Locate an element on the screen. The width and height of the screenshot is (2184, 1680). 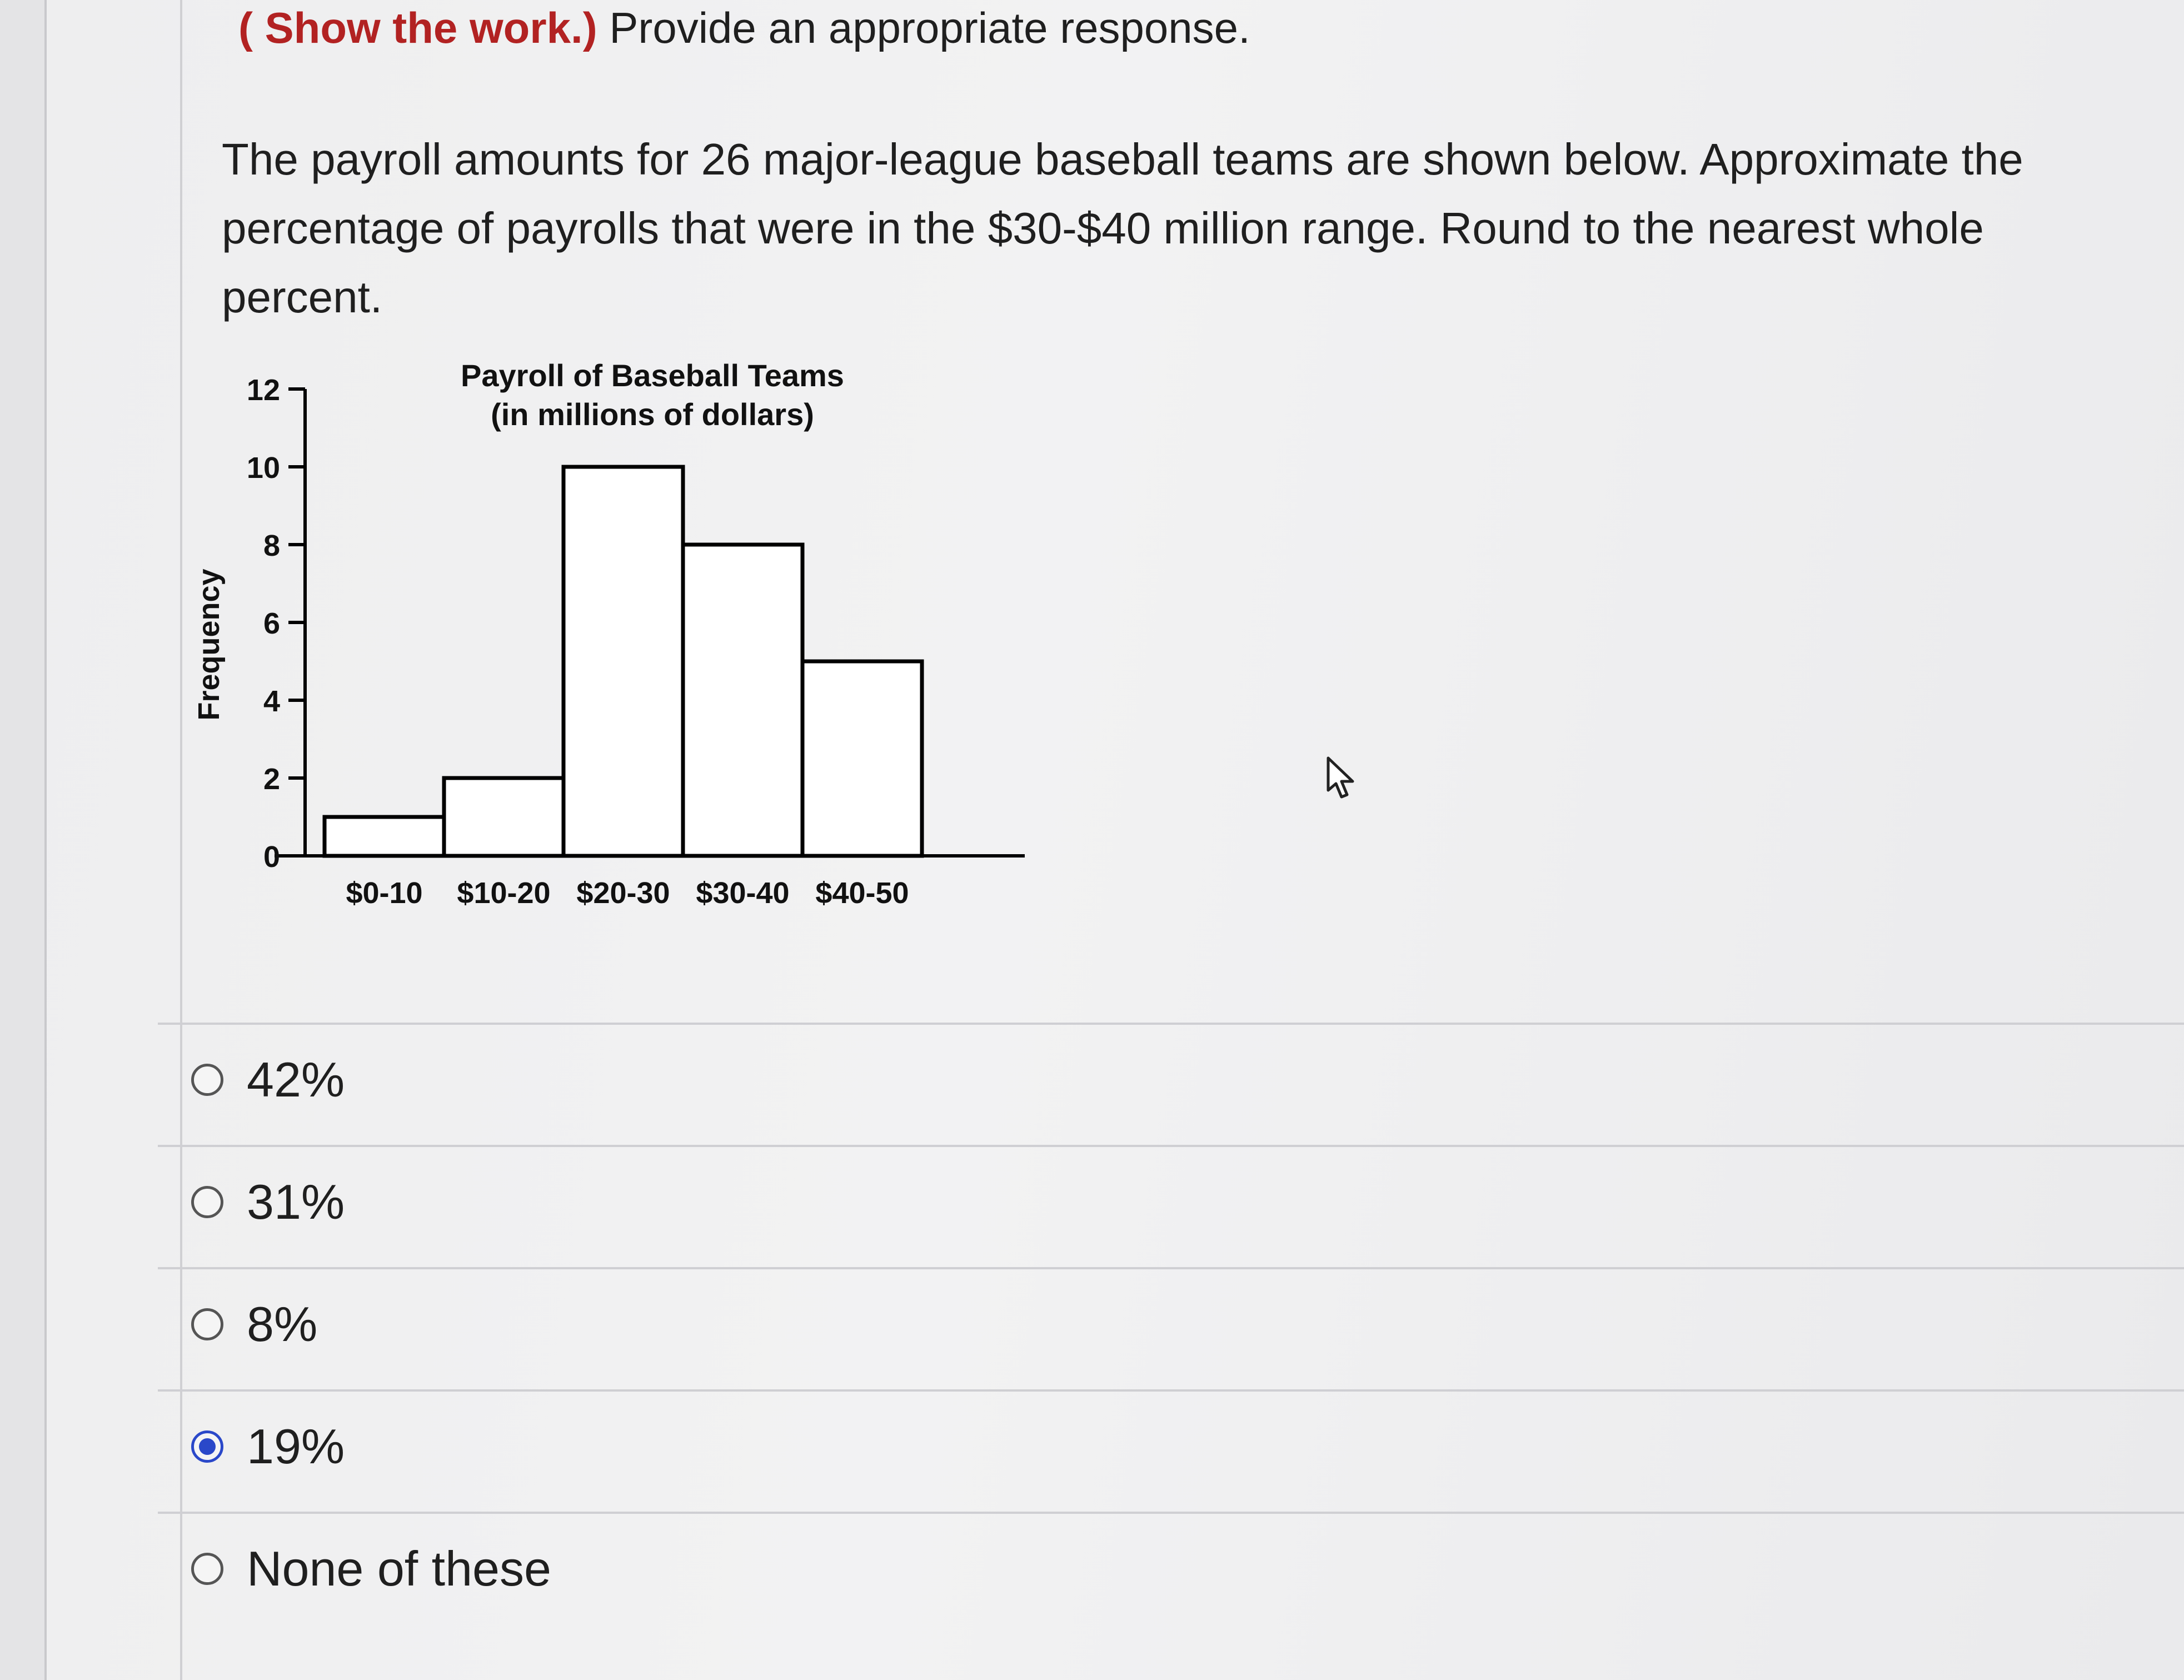
left-gutter is located at coordinates (114, 840).